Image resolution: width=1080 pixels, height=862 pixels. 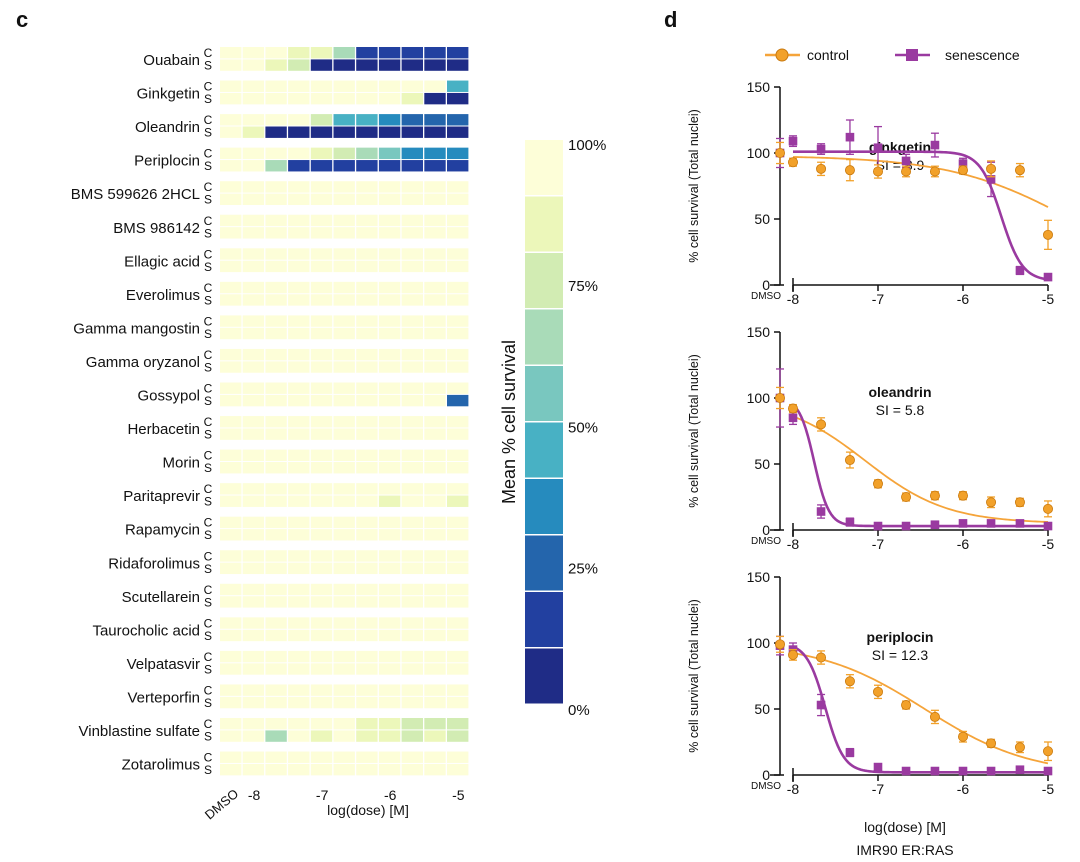 I want to click on fit-curve-senescence, so click(x=921, y=215).